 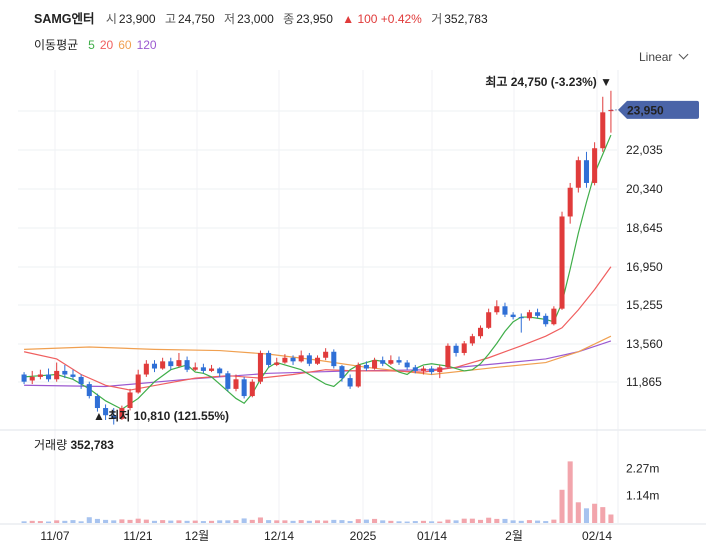 What do you see at coordinates (91, 45) in the screenshot?
I see `ma-period-5: 5` at bounding box center [91, 45].